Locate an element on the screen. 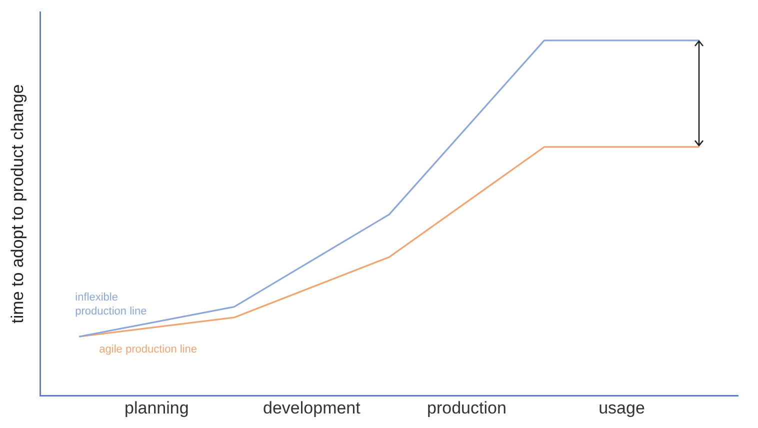  x-tick-label: production is located at coordinates (466, 408).